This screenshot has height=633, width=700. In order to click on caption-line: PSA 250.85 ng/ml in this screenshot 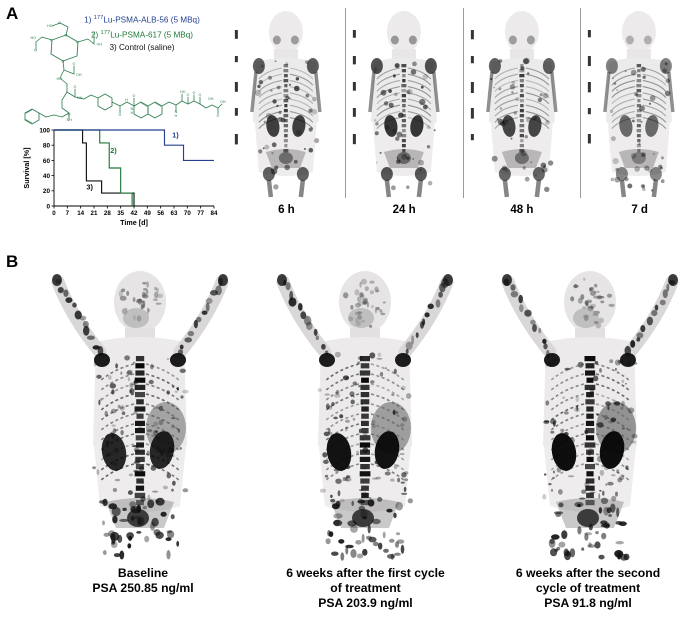, I will do `click(143, 588)`.